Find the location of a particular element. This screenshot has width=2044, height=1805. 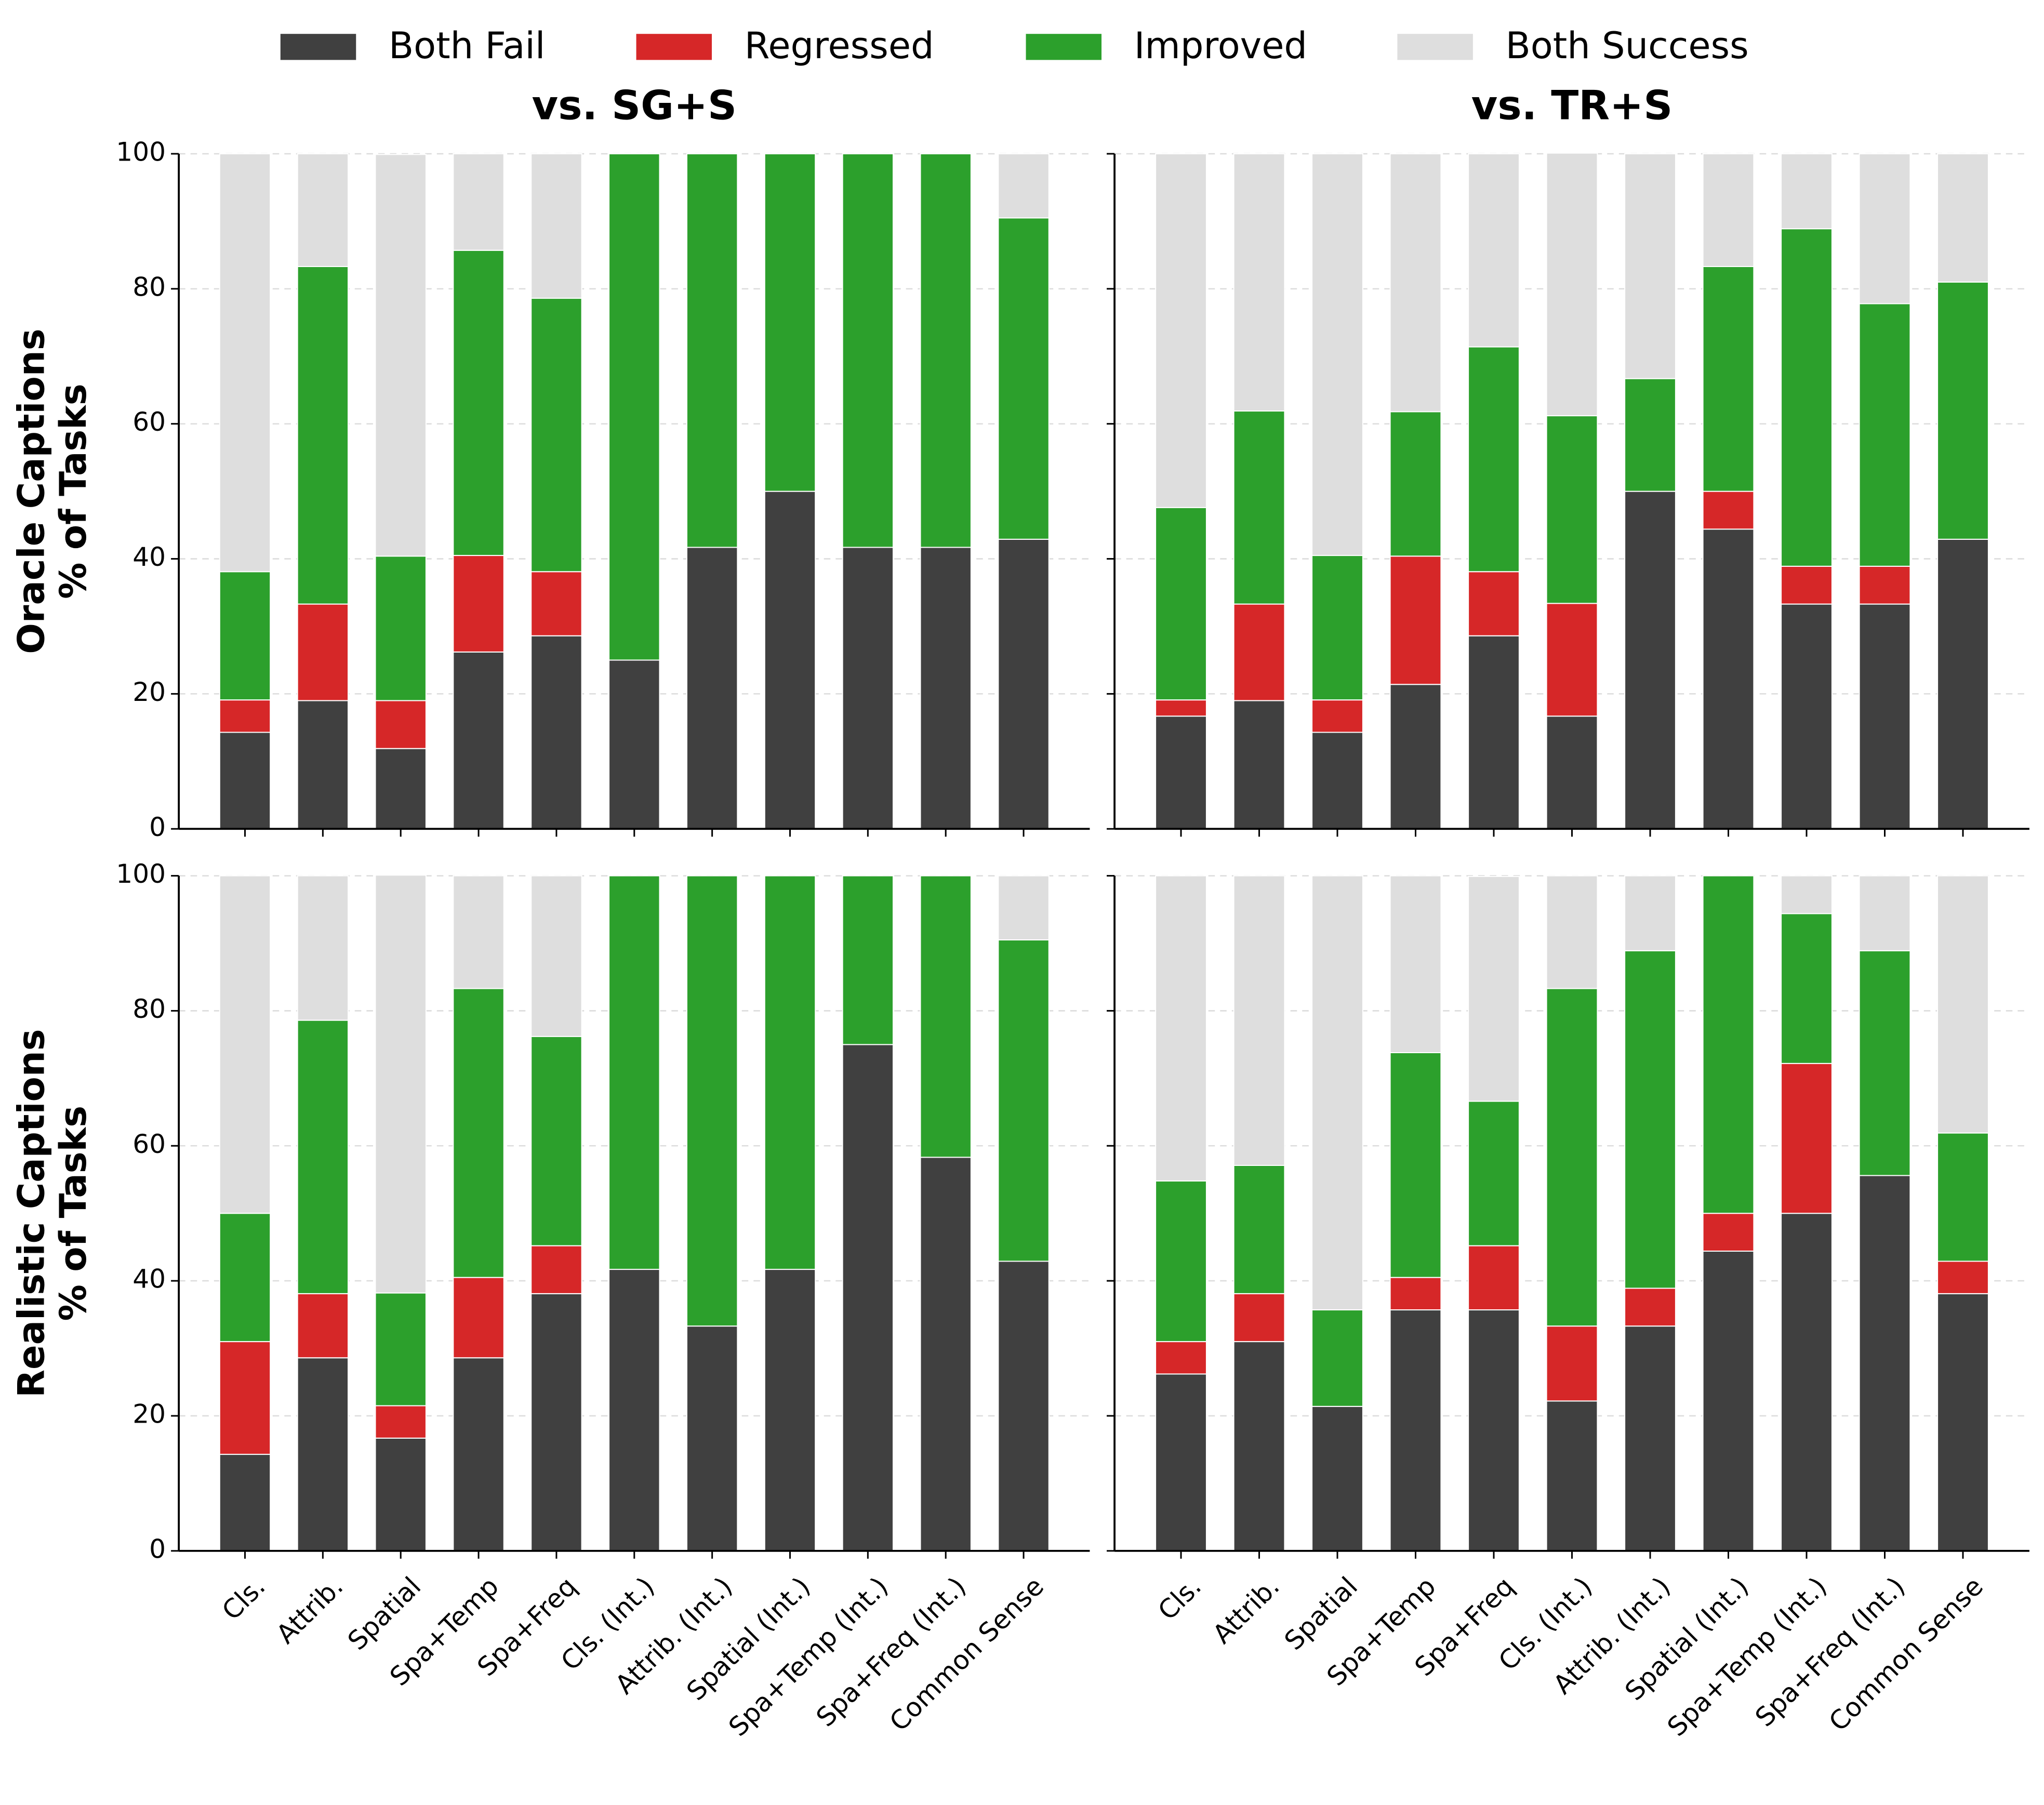

y-axis-label: % of Tasks is located at coordinates (73, 491).